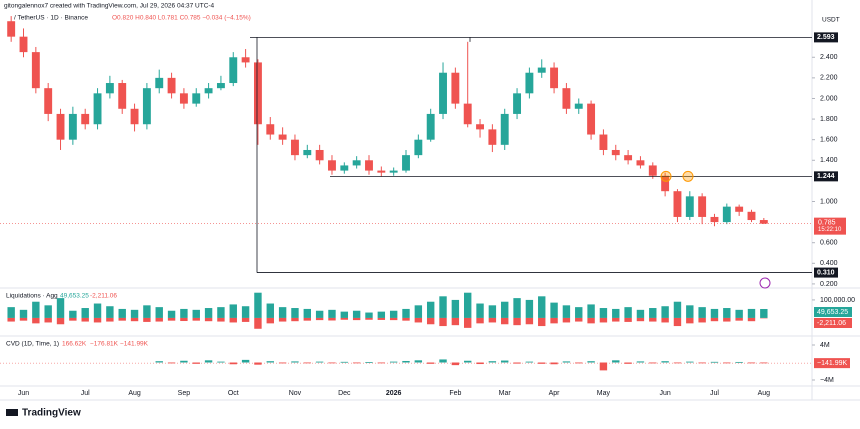 The image size is (860, 429). Describe the element at coordinates (829, 57) in the screenshot. I see `y-tick-label: 2.400` at that location.